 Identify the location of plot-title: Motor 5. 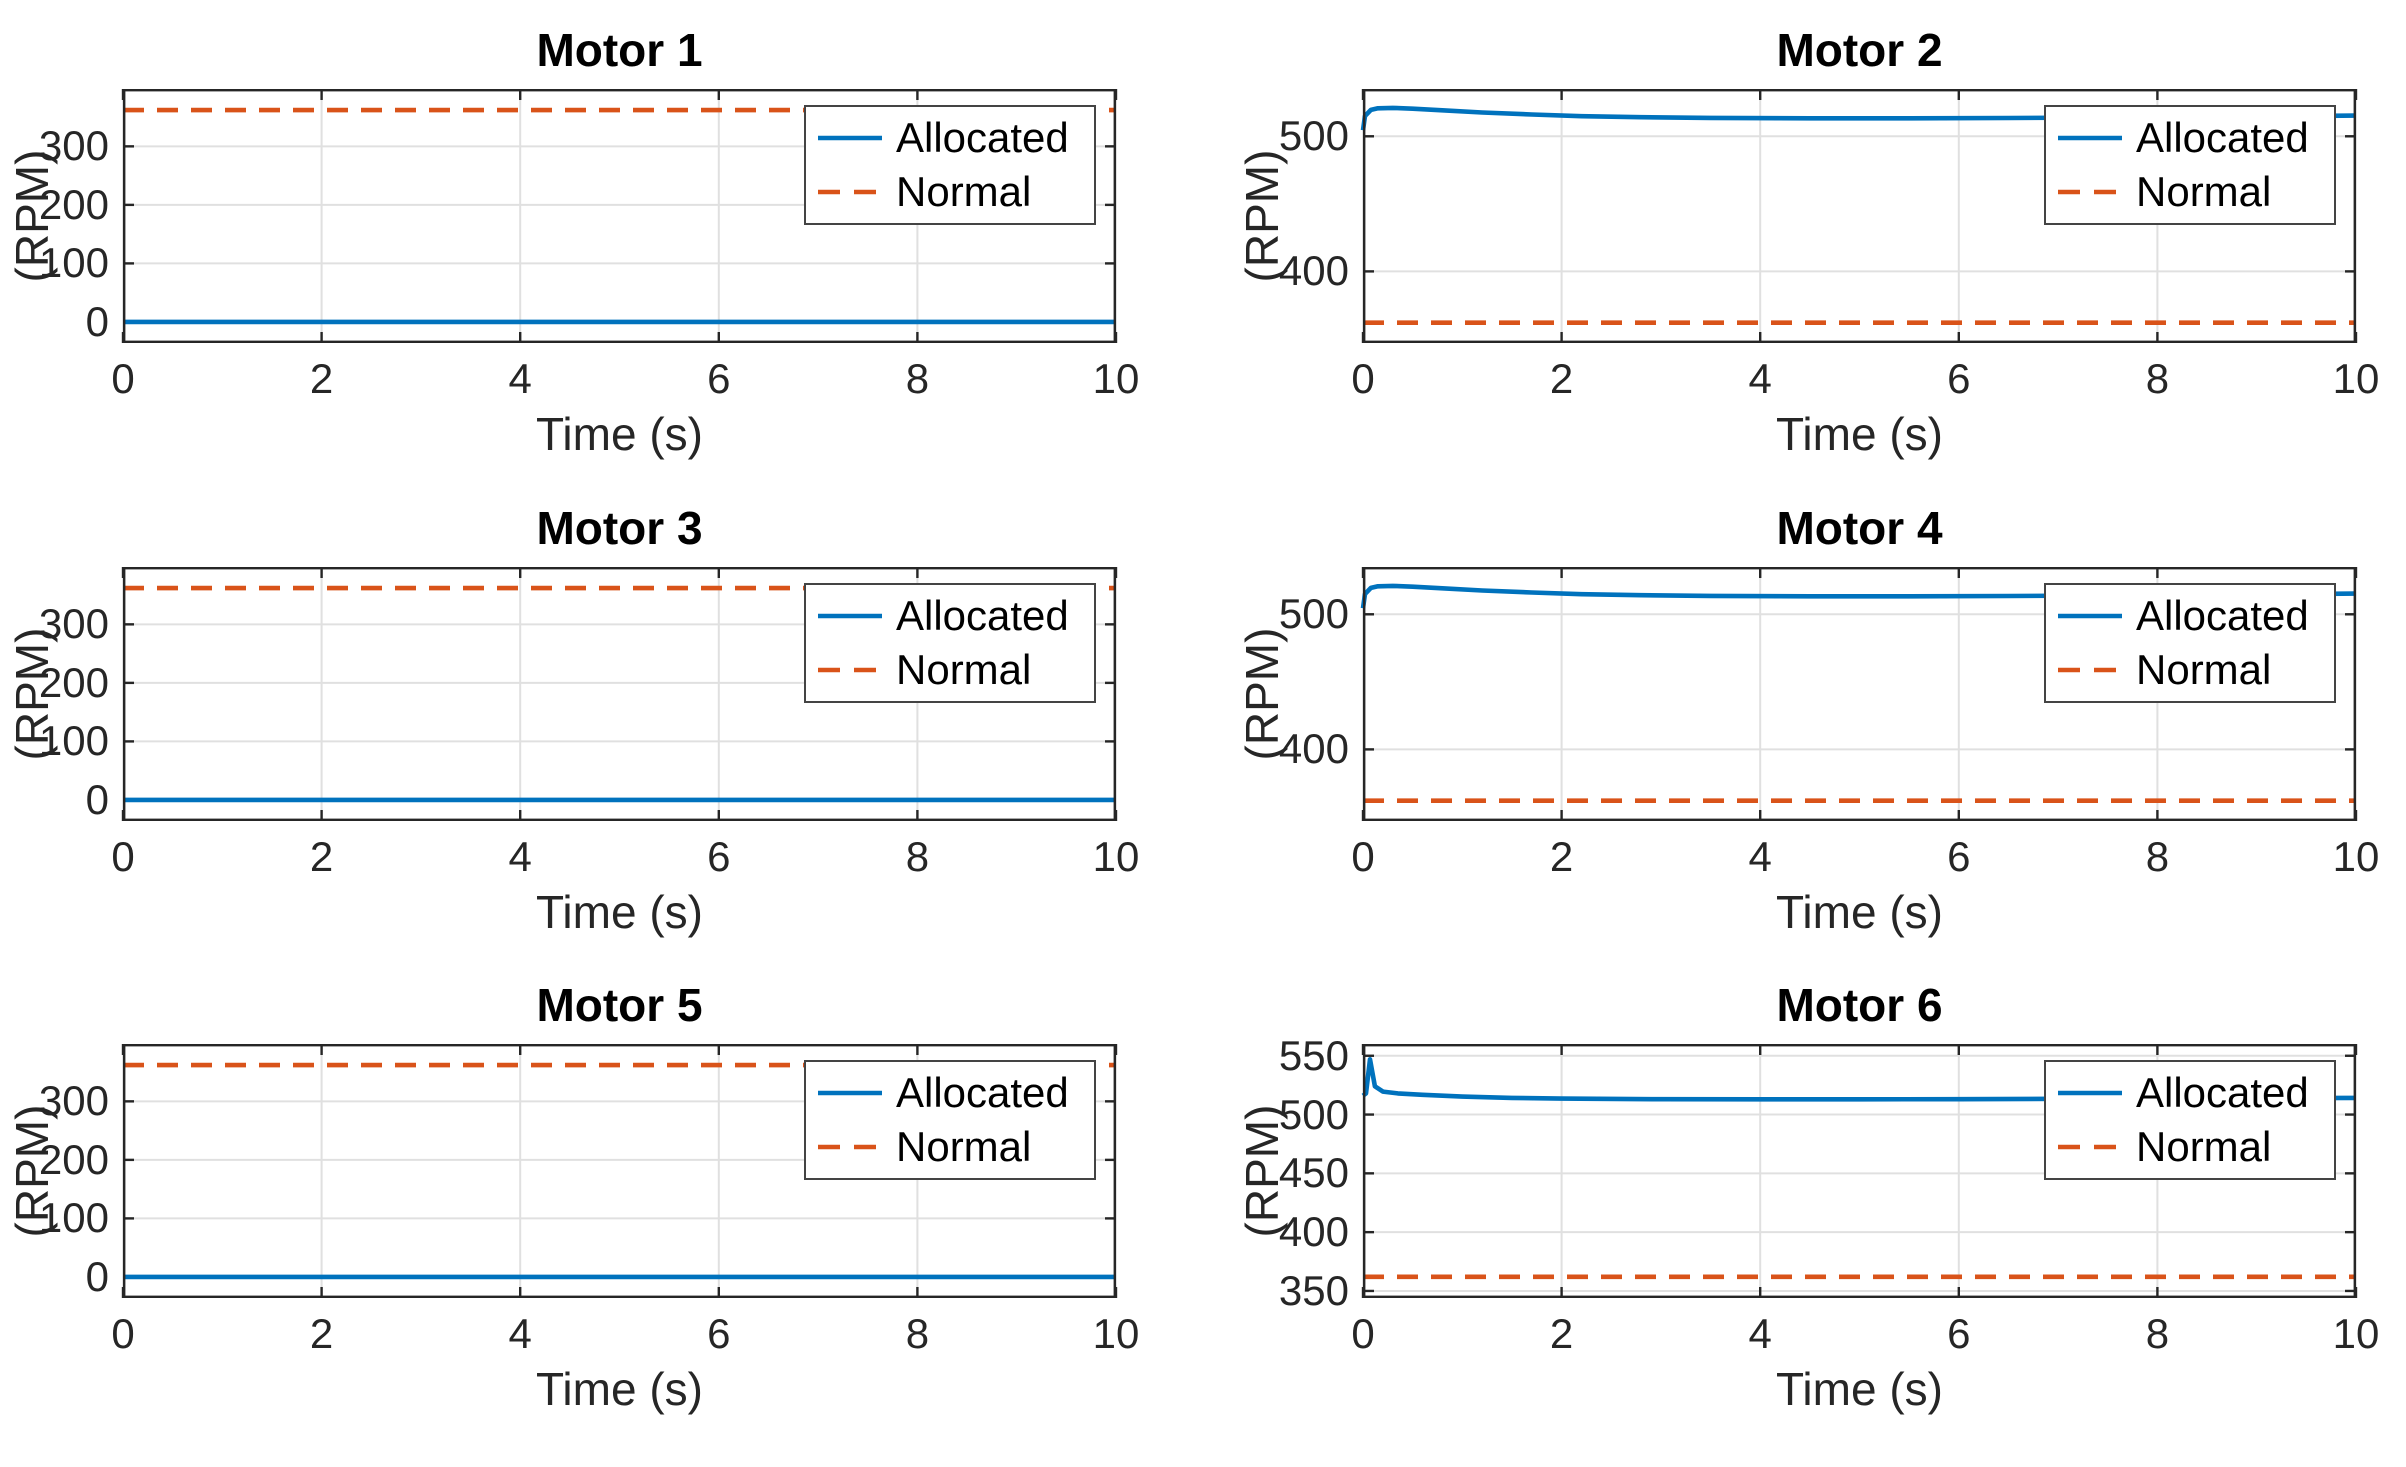
(619, 1005).